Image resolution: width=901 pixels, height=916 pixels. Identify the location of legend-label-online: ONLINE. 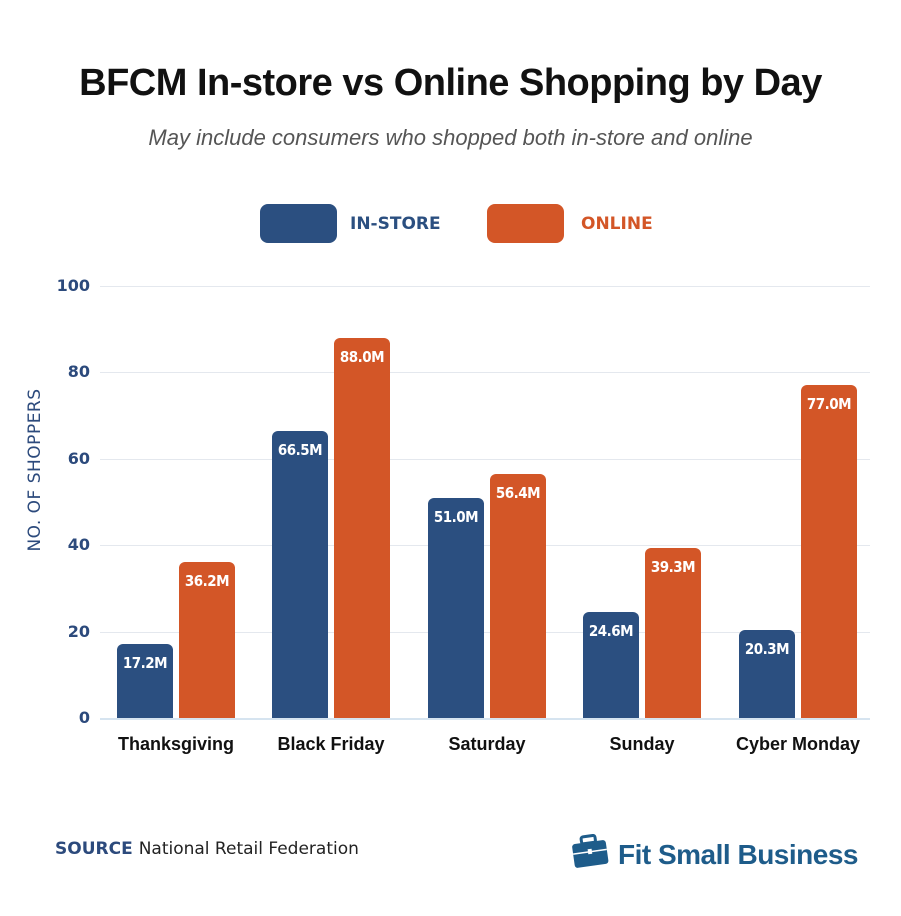
(617, 223).